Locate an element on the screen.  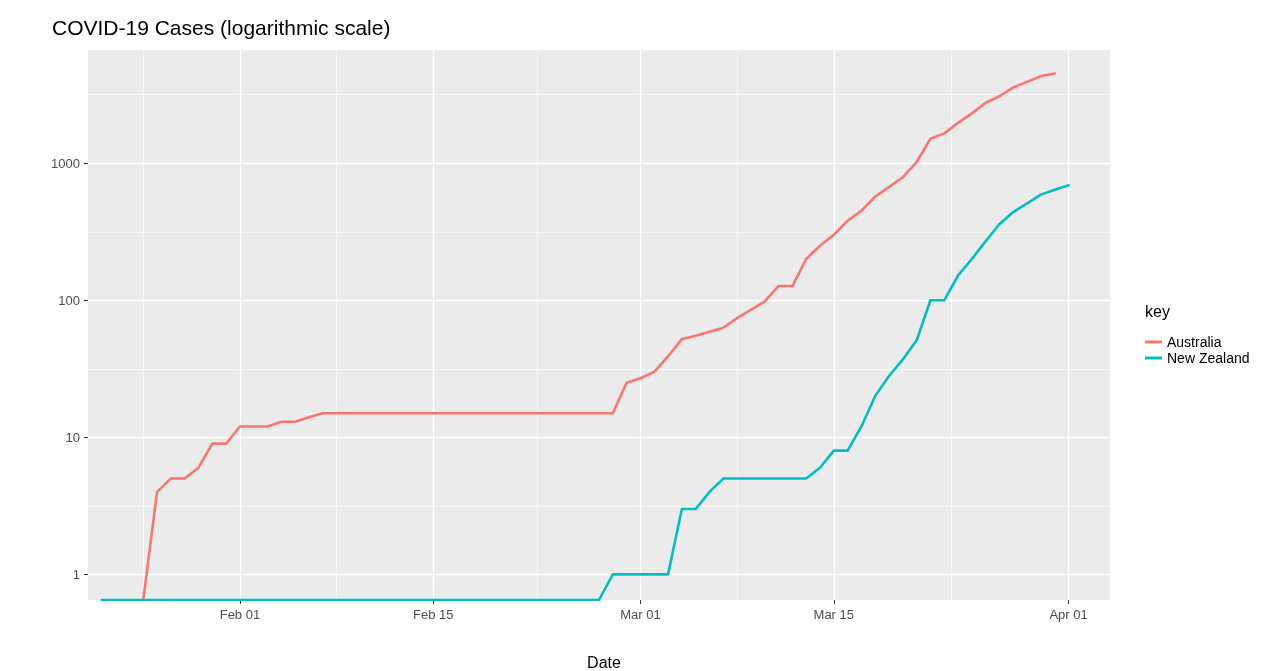
x-tick-label: Feb 01 is located at coordinates (240, 614).